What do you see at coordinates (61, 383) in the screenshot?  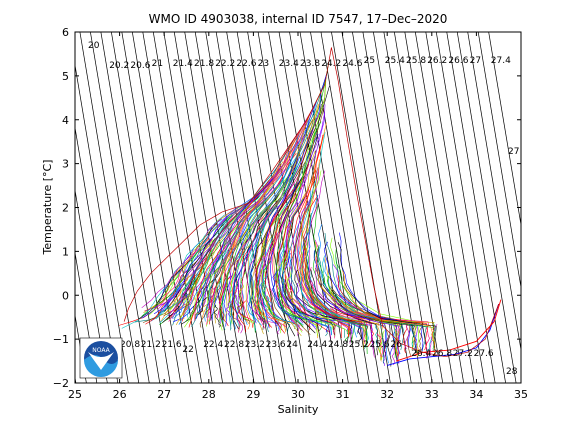 I see `y-tick-label: −2` at bounding box center [61, 383].